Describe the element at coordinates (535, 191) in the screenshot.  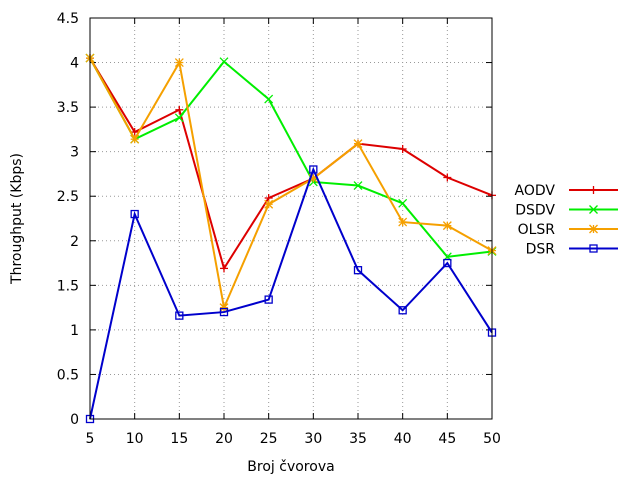
I see `legend-label-aodv: AODV` at that location.